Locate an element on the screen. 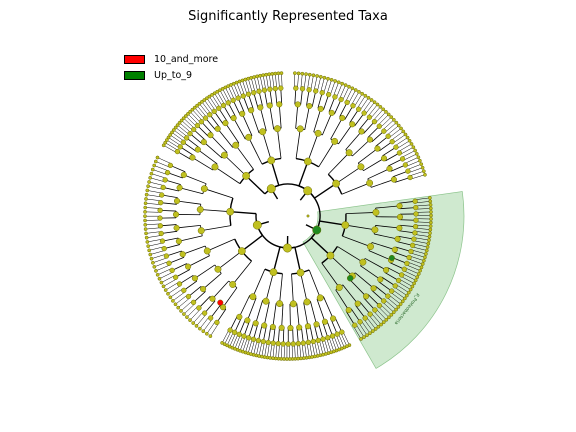  figure-title: Significantly Represented Taxa is located at coordinates (288, 16).